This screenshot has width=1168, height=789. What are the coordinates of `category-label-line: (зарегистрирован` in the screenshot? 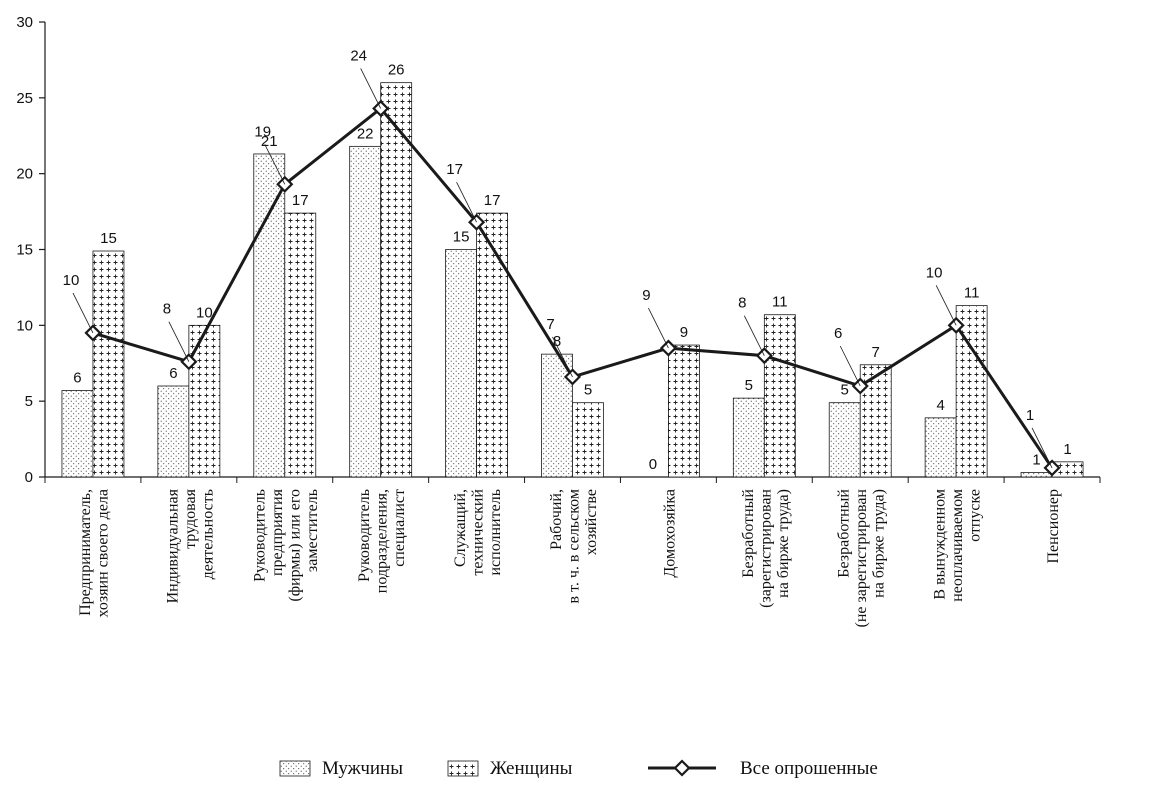 It's located at (765, 548).